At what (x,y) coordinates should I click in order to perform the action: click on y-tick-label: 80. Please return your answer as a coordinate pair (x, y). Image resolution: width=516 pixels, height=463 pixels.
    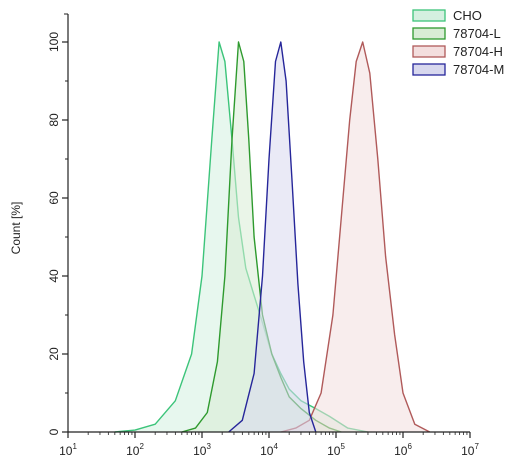
    Looking at the image, I should click on (54, 120).